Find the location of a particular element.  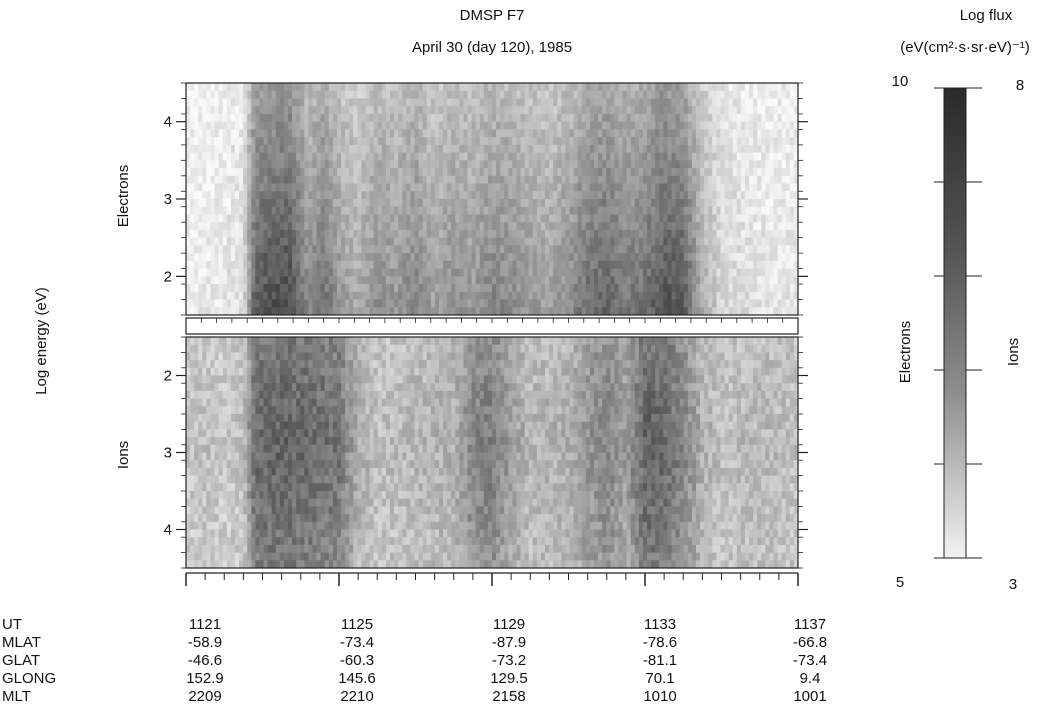

panel-label-electrons: Electrons is located at coordinates (123, 196).